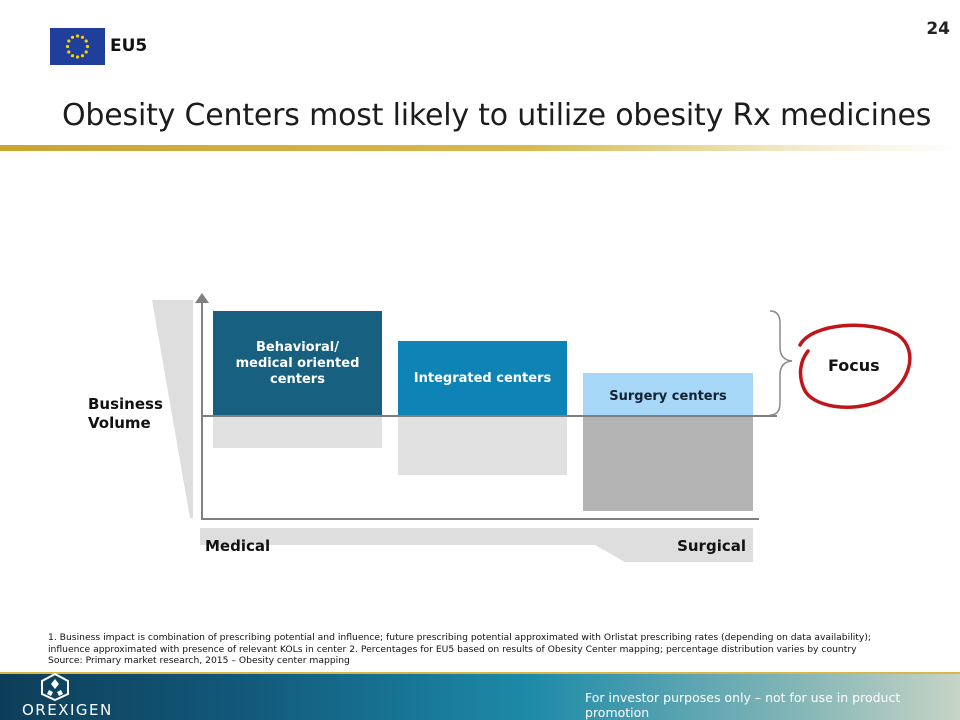  What do you see at coordinates (490, 416) in the screenshot?
I see `baseline` at bounding box center [490, 416].